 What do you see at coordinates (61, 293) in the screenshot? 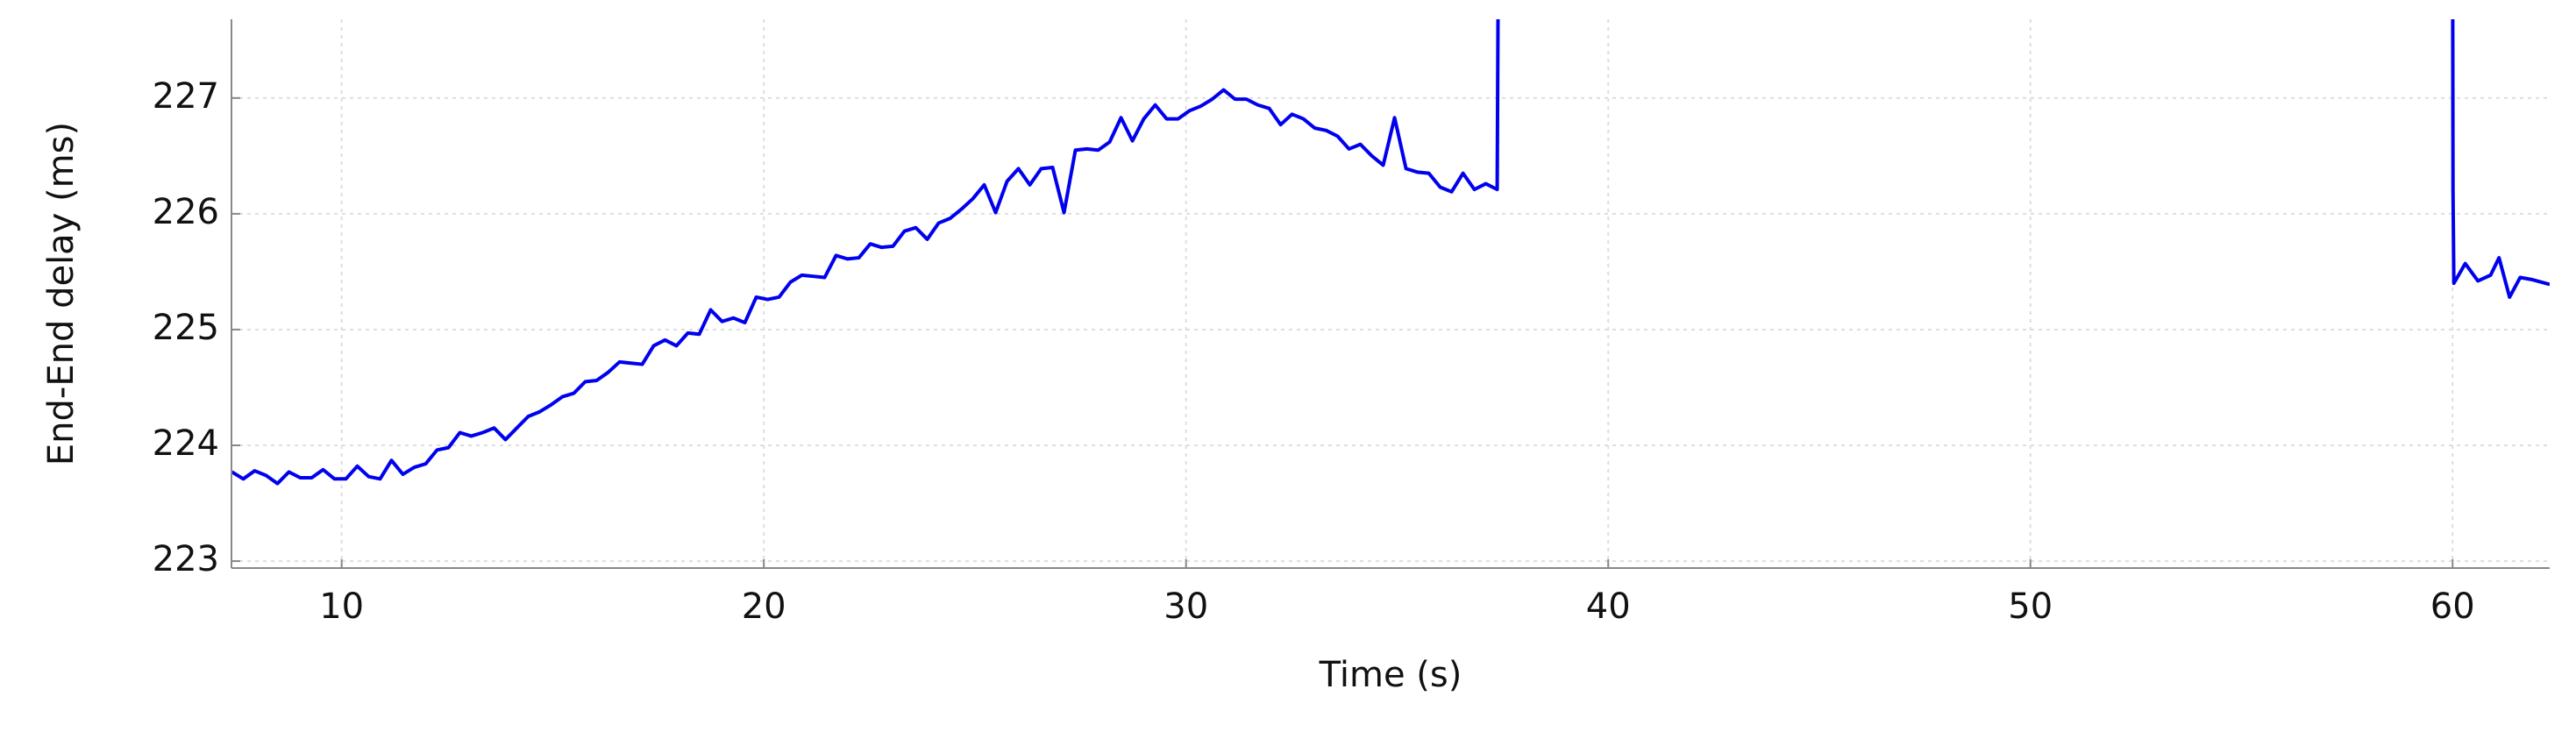
I see `y-axis-label: End-End delay (ms)` at bounding box center [61, 293].